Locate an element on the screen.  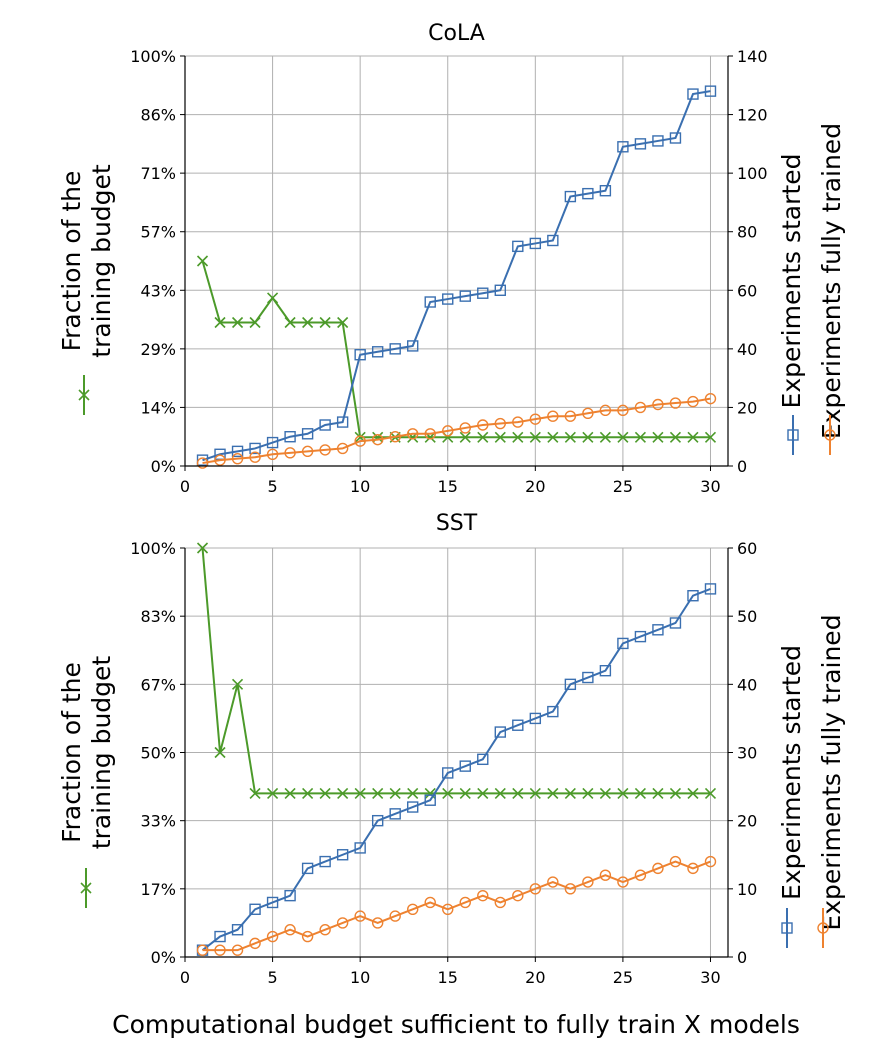
series-line is located at coordinates (456, 671).